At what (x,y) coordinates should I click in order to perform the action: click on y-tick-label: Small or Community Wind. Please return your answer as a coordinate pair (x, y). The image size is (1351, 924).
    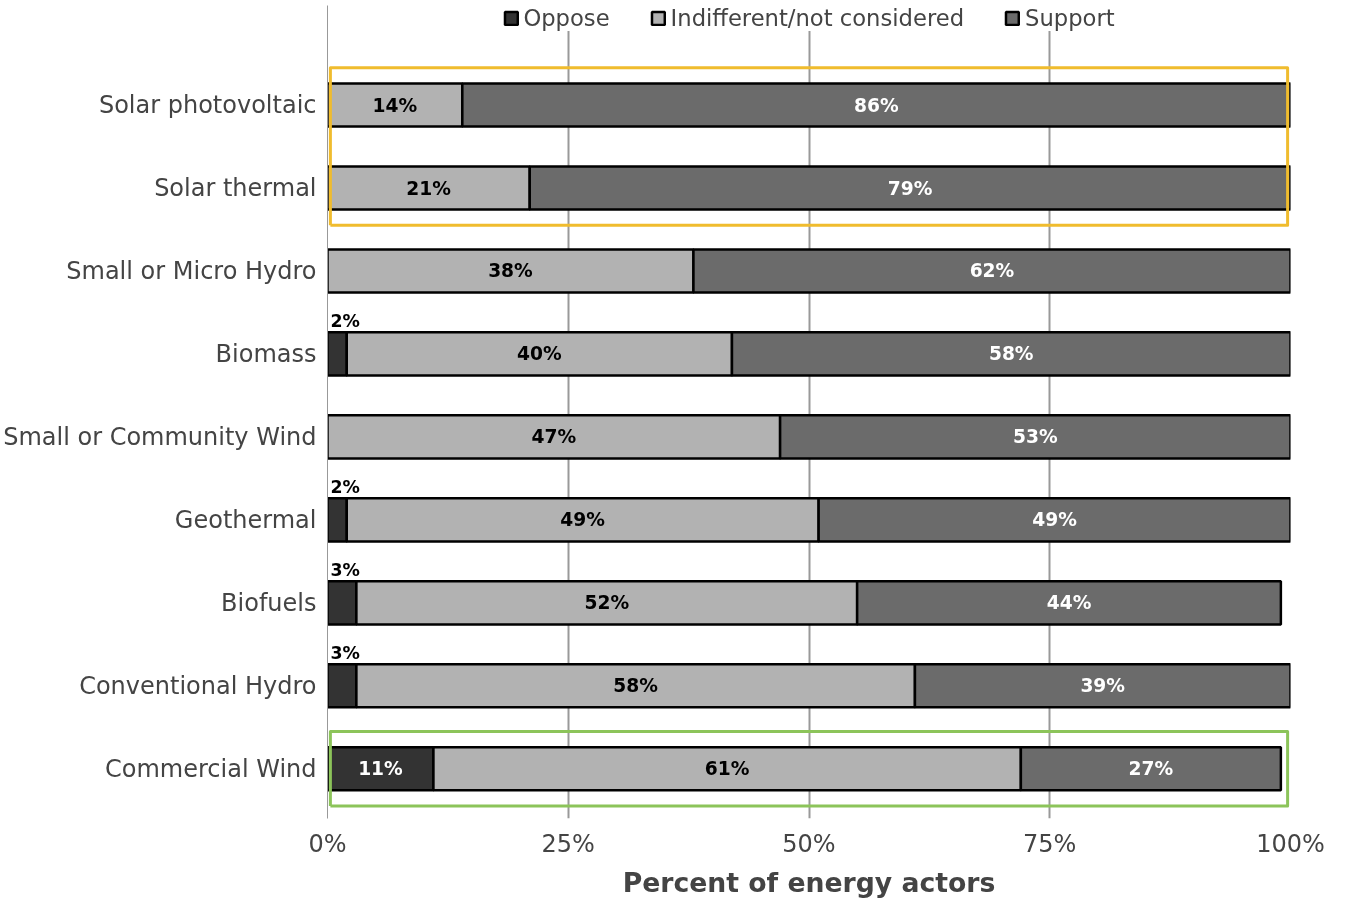
    Looking at the image, I should click on (160, 436).